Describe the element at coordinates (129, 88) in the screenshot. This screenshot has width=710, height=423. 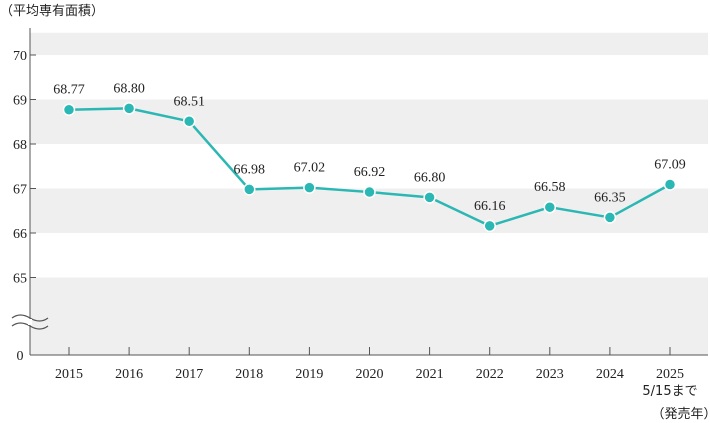
I see `data-label: 68.80` at that location.